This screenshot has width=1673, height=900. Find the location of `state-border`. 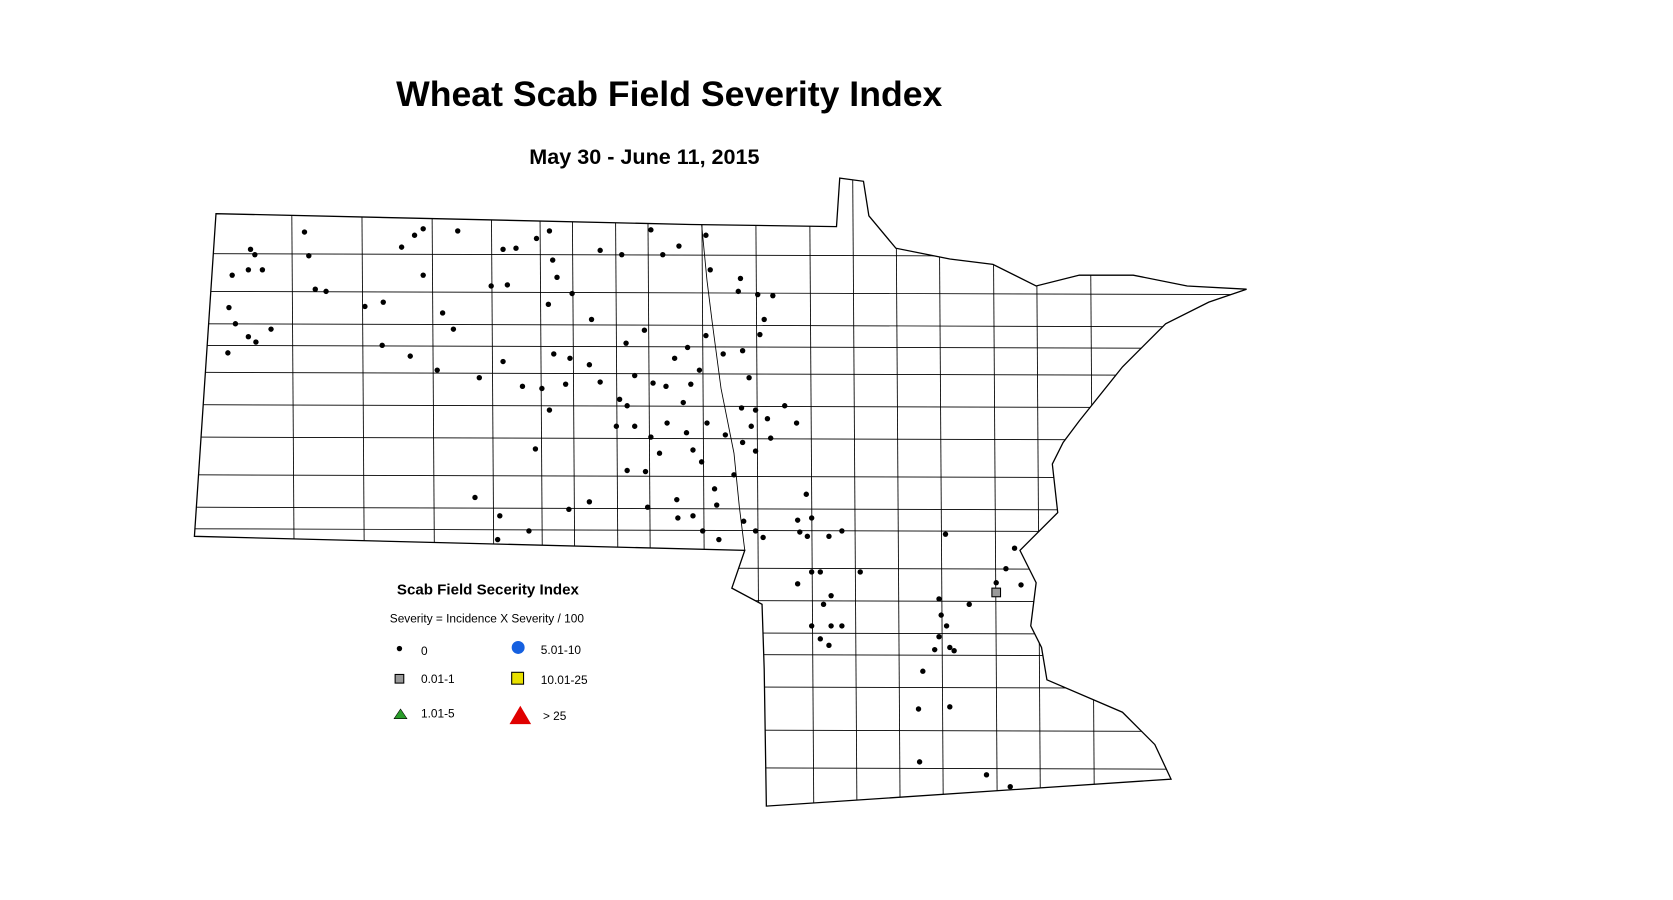

state-border is located at coordinates (723, 387).